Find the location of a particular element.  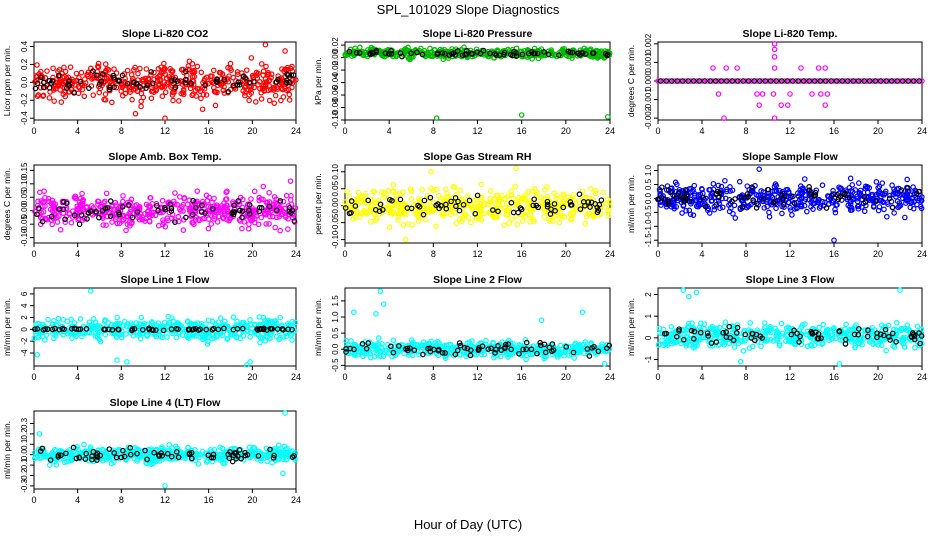

panel-6-xtick-label: 12 is located at coordinates (790, 254).